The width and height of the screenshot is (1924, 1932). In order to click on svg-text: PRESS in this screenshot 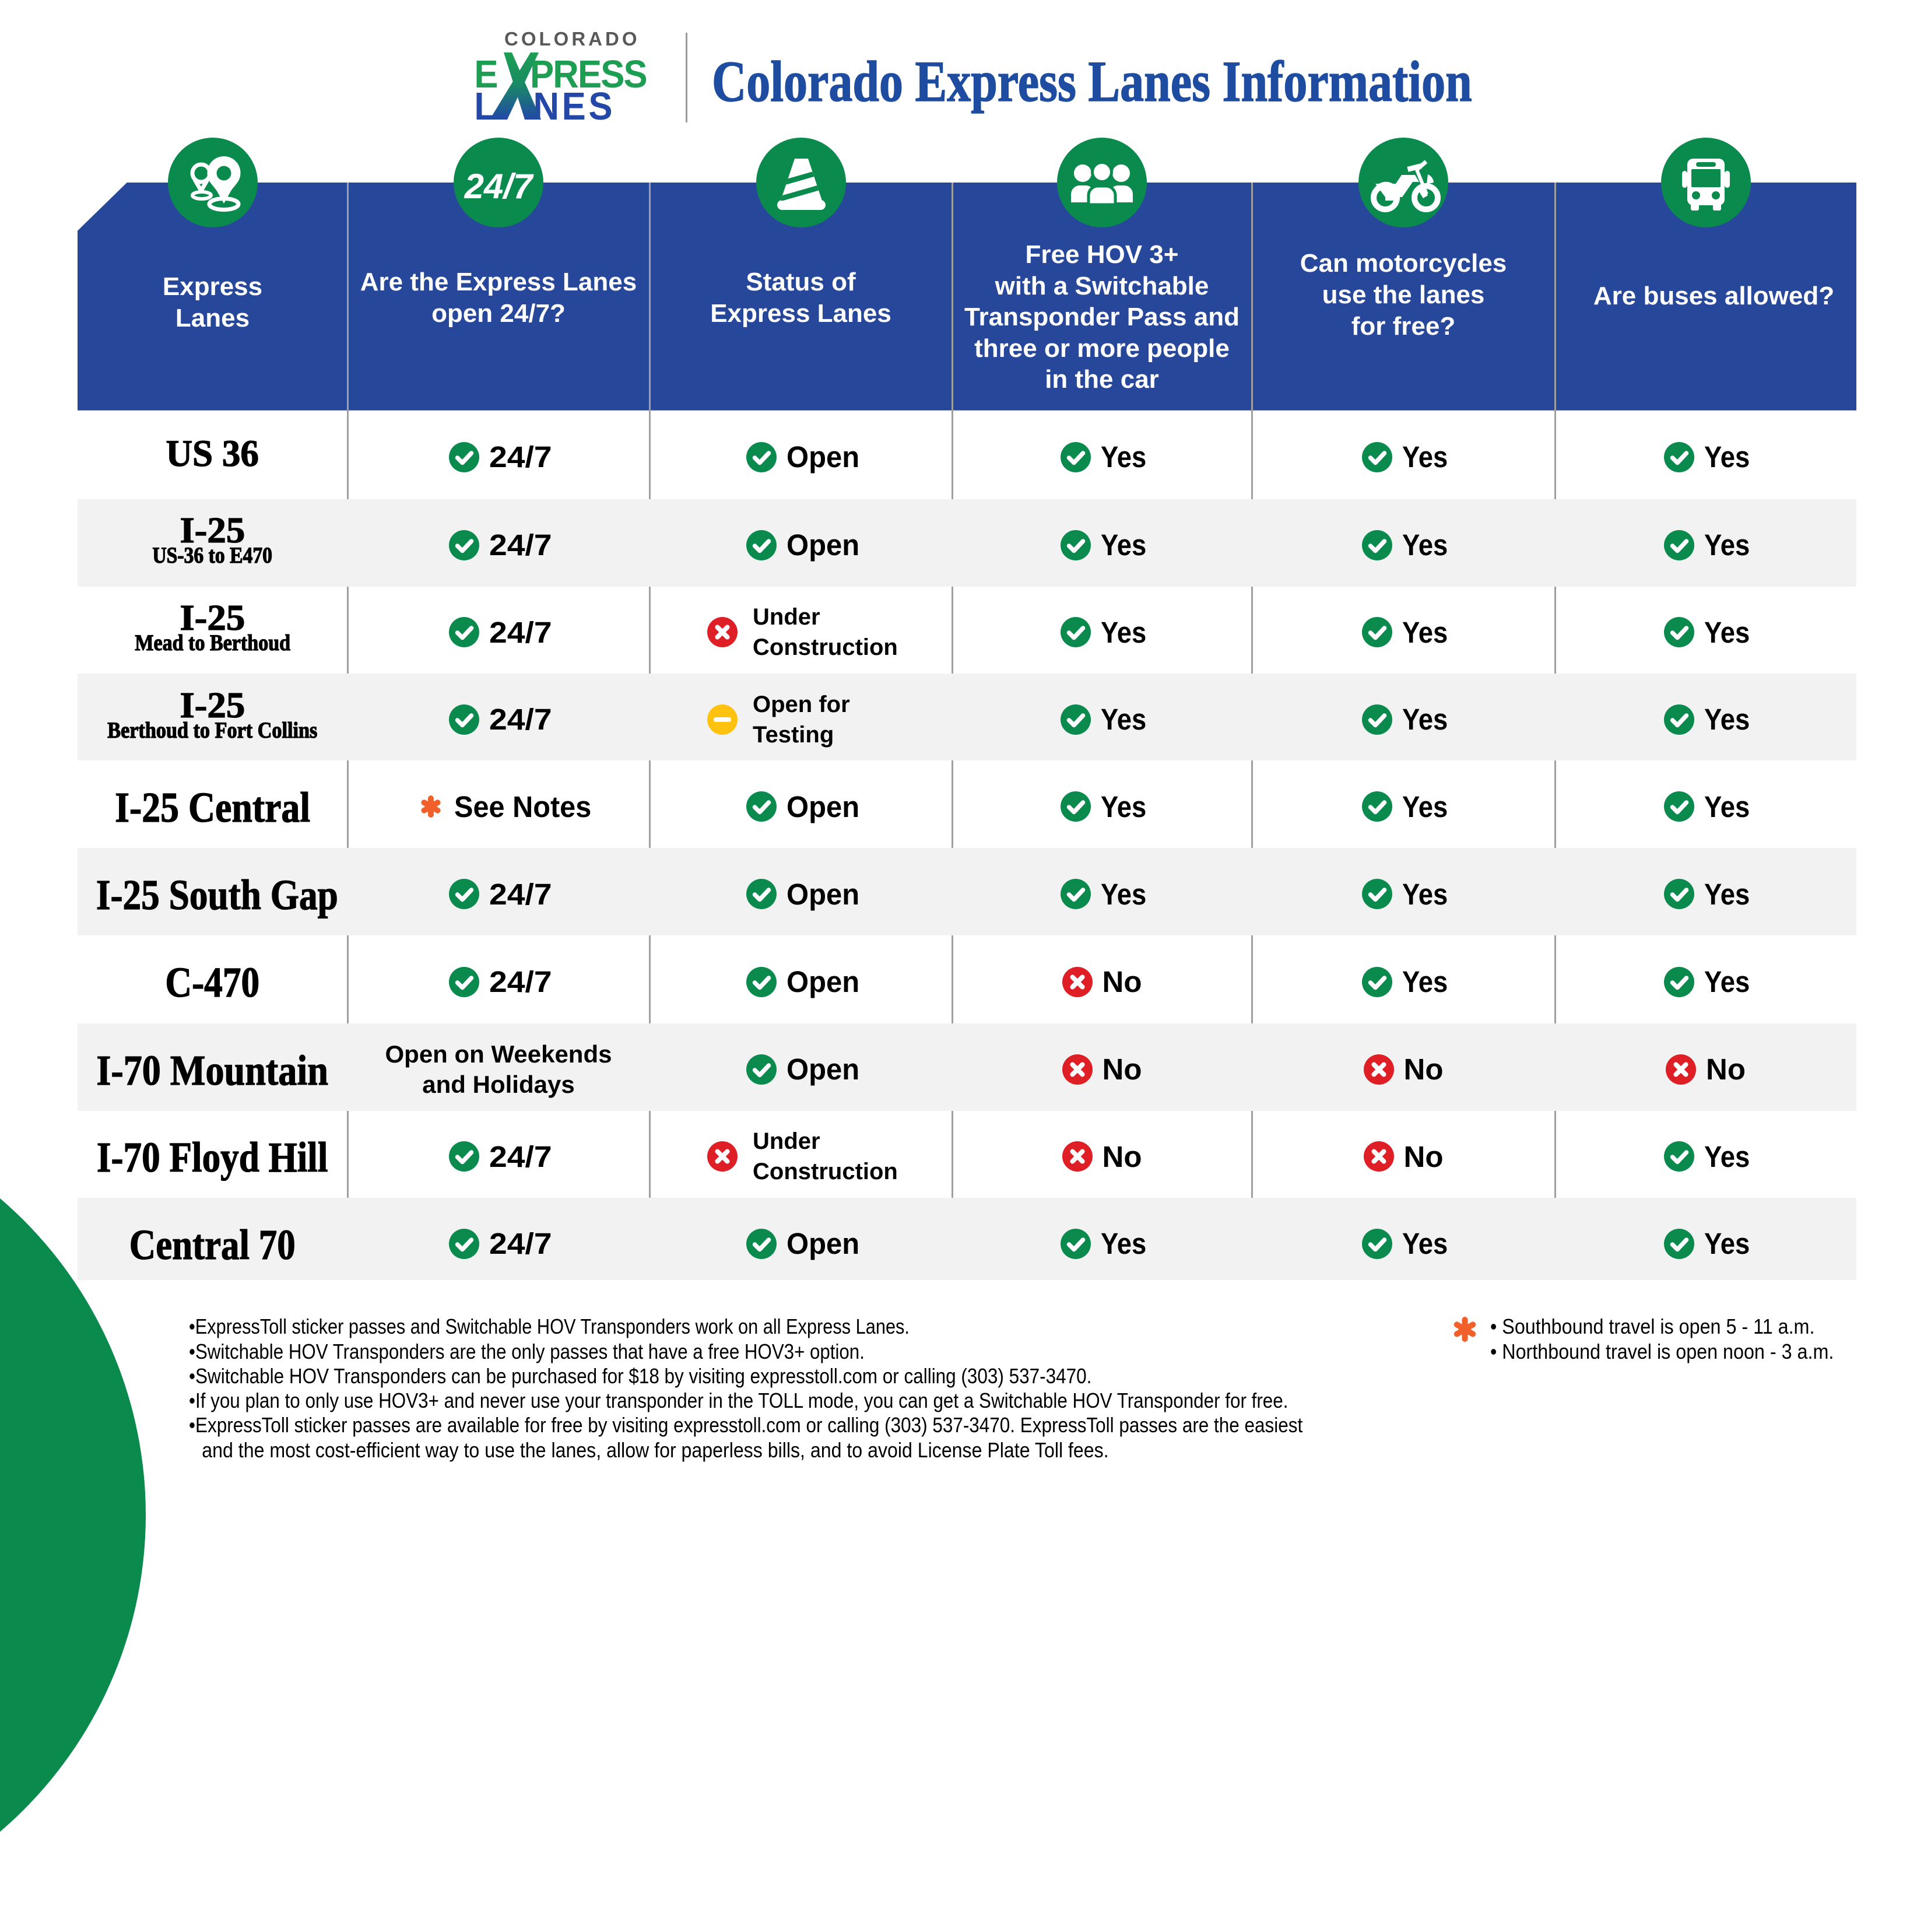, I will do `click(588, 74)`.